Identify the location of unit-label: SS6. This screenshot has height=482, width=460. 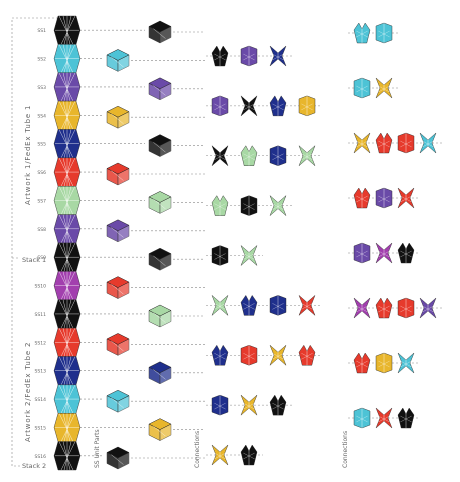
(41, 173).